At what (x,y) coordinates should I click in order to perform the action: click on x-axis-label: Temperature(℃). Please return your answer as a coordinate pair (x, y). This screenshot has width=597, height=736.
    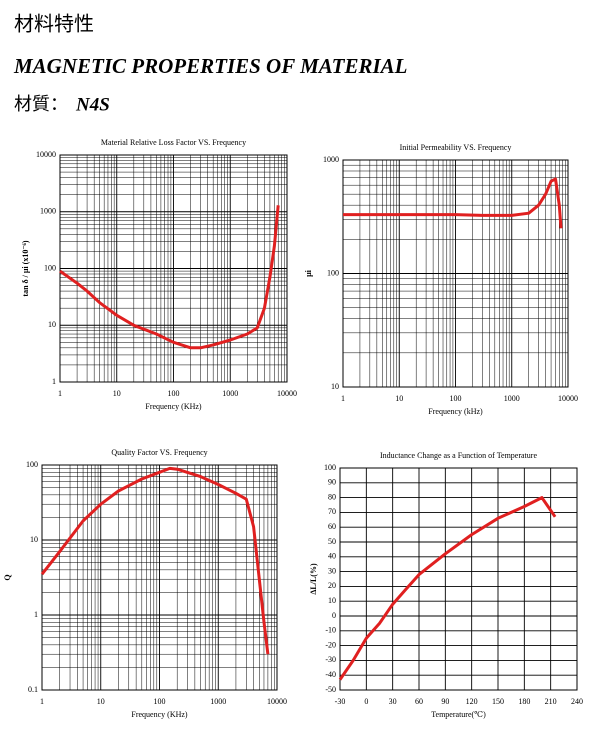
    Looking at the image, I should click on (458, 714).